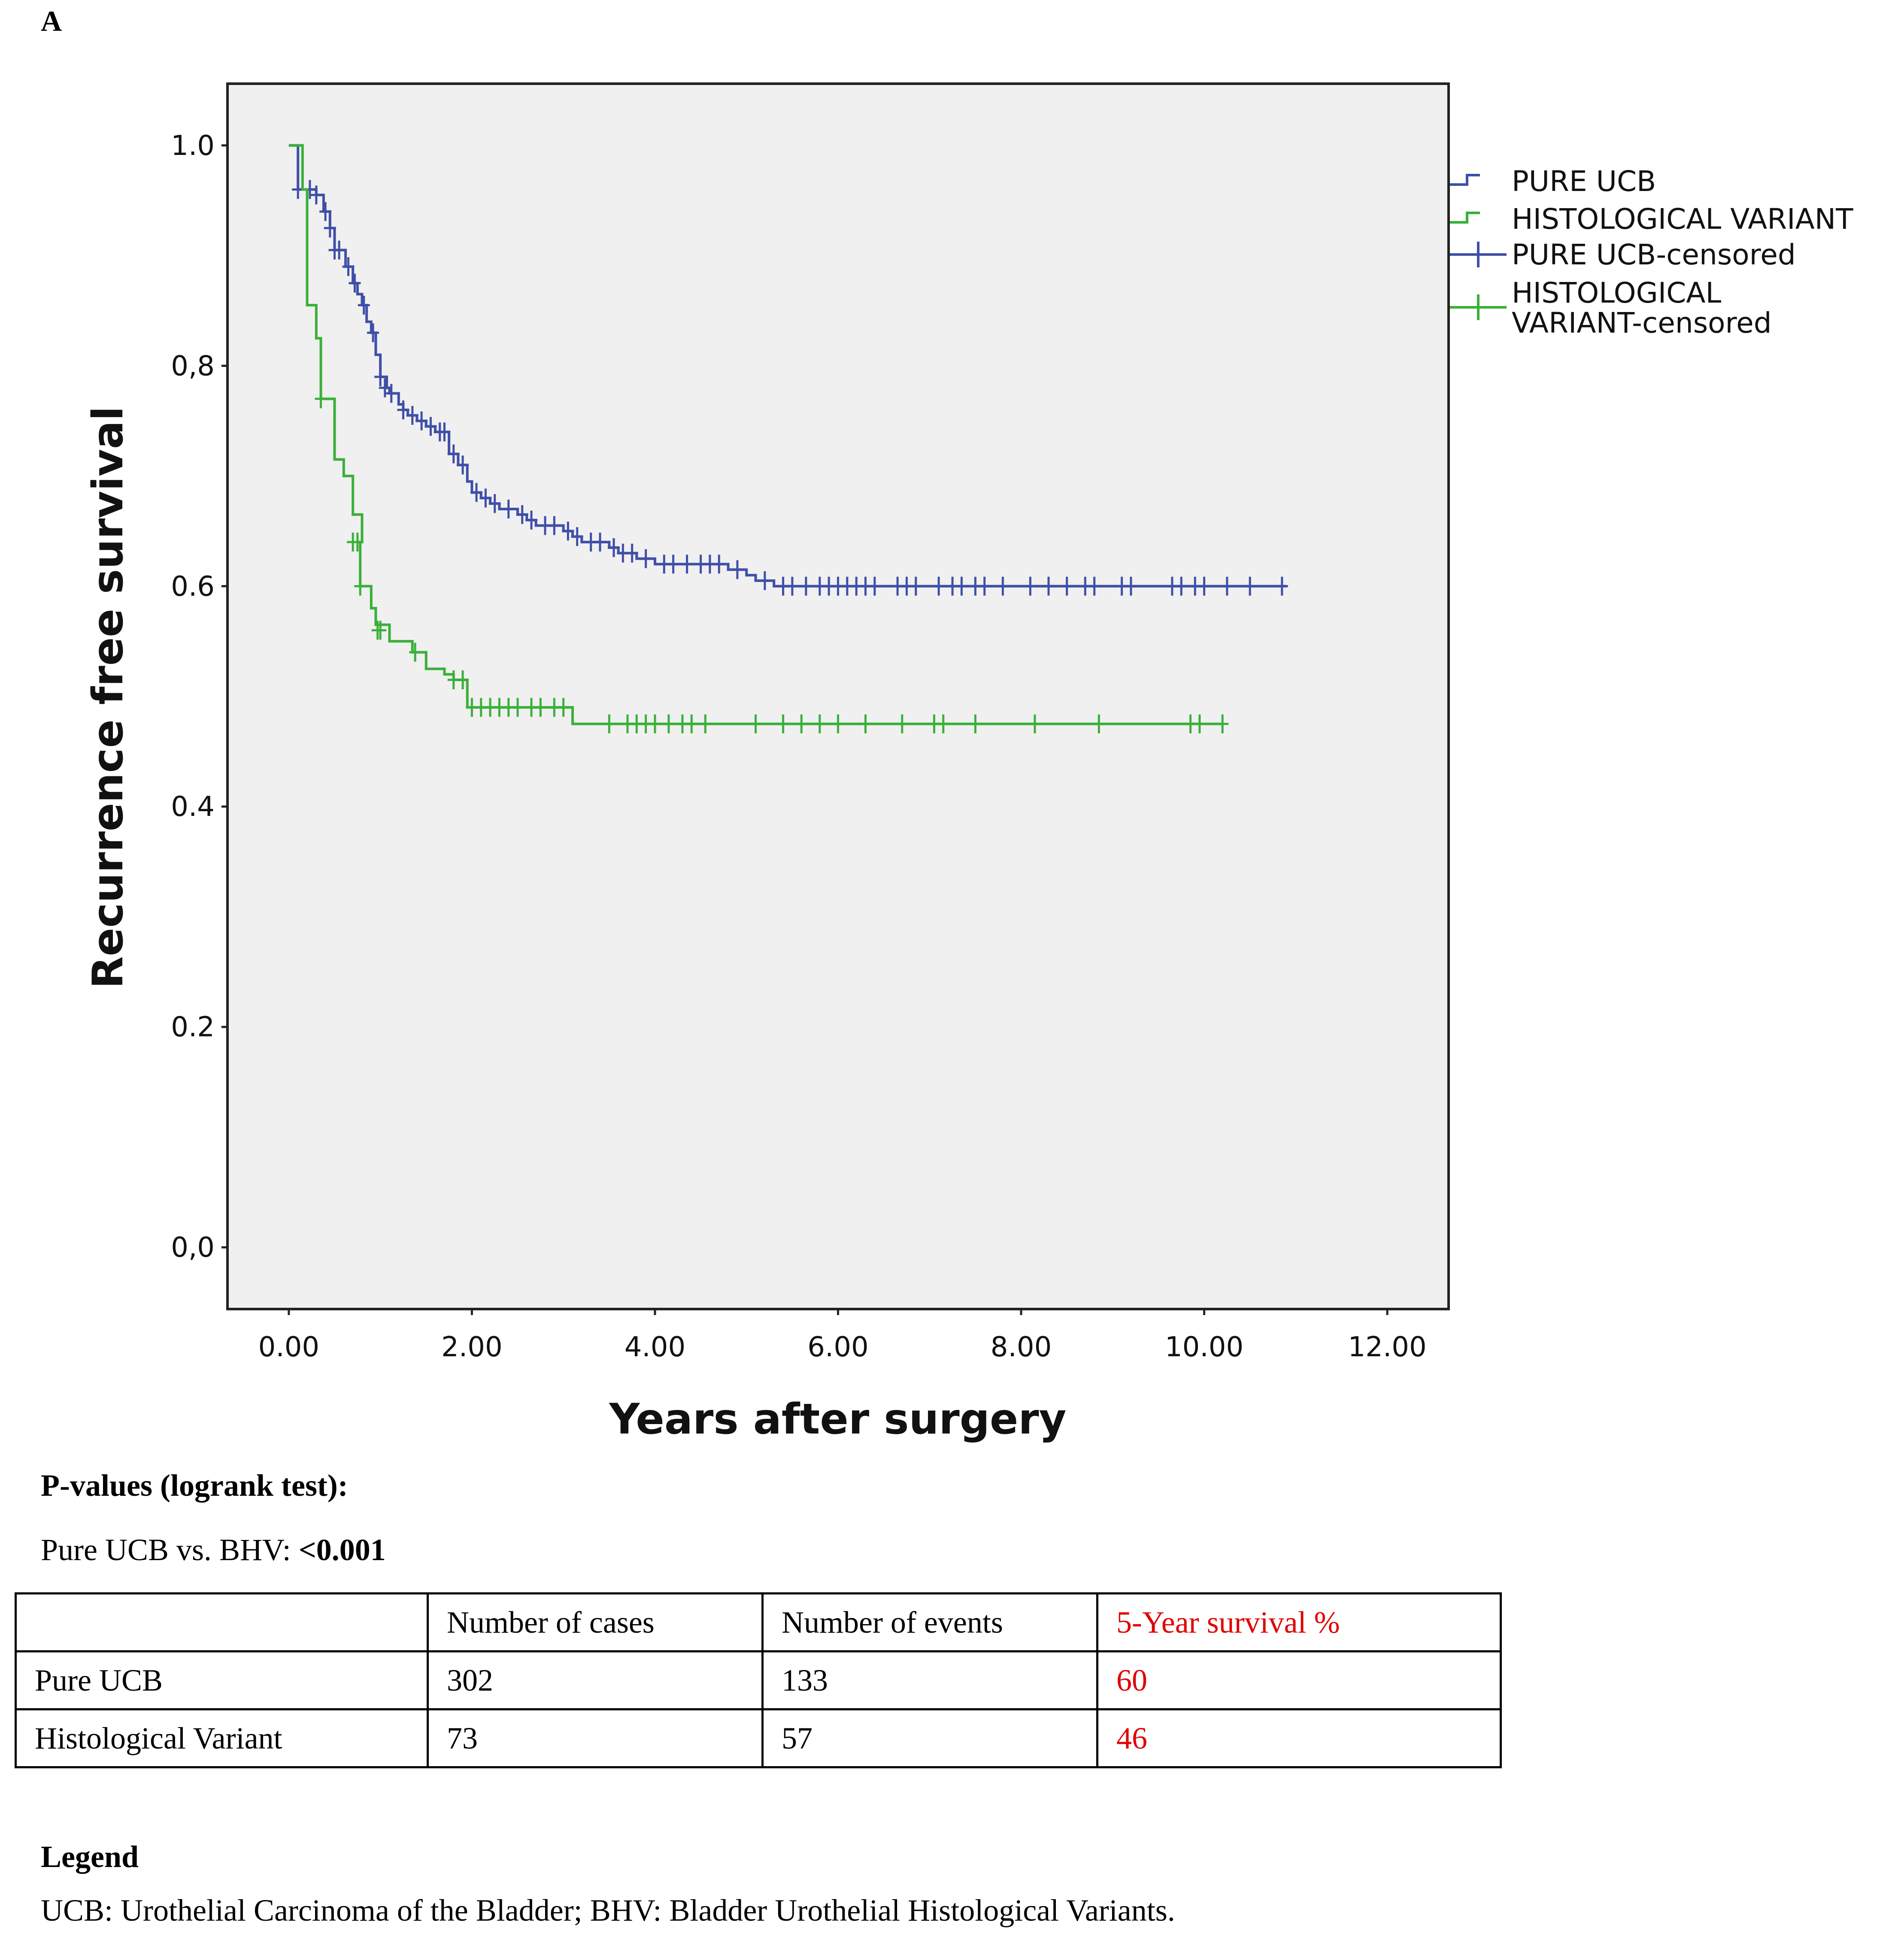 This screenshot has width=1904, height=1958. Describe the element at coordinates (595, 1622) in the screenshot. I see `table-header-cell: Number of cases` at that location.